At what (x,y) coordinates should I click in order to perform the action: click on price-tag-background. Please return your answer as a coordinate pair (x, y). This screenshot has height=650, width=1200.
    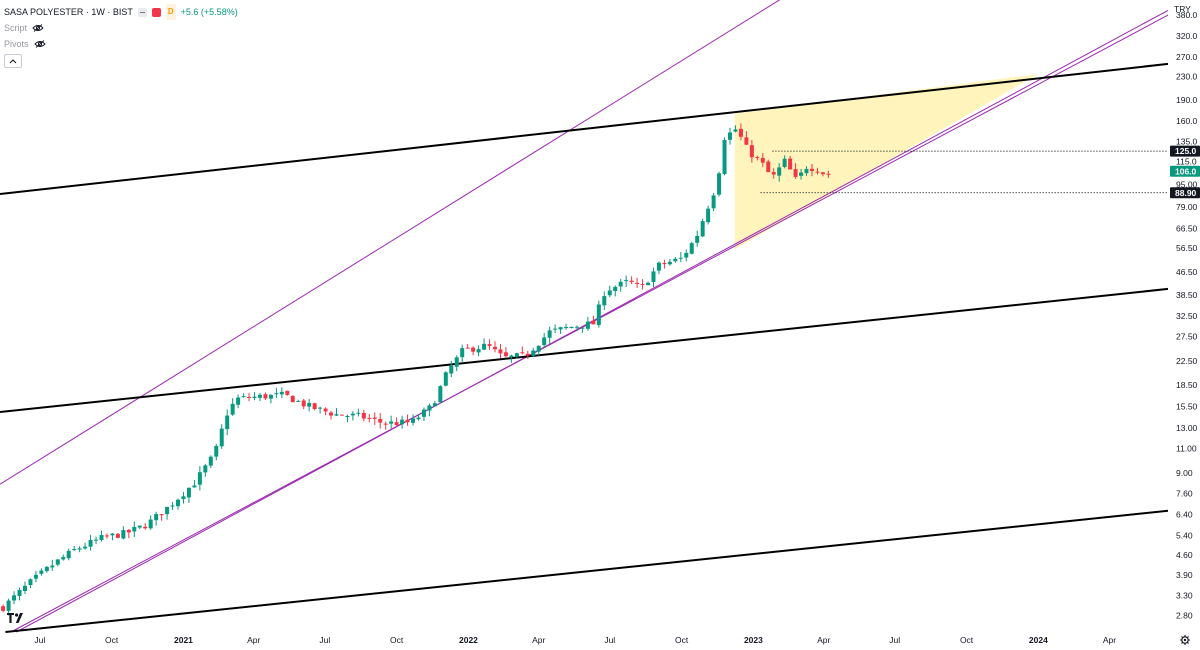
    Looking at the image, I should click on (1185, 151).